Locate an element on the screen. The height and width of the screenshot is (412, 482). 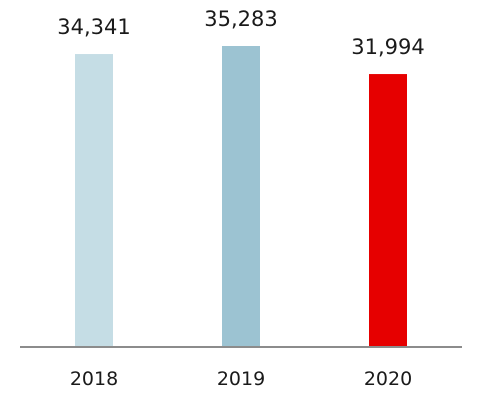
value-label-2020: 31,994 is located at coordinates (387, 47).